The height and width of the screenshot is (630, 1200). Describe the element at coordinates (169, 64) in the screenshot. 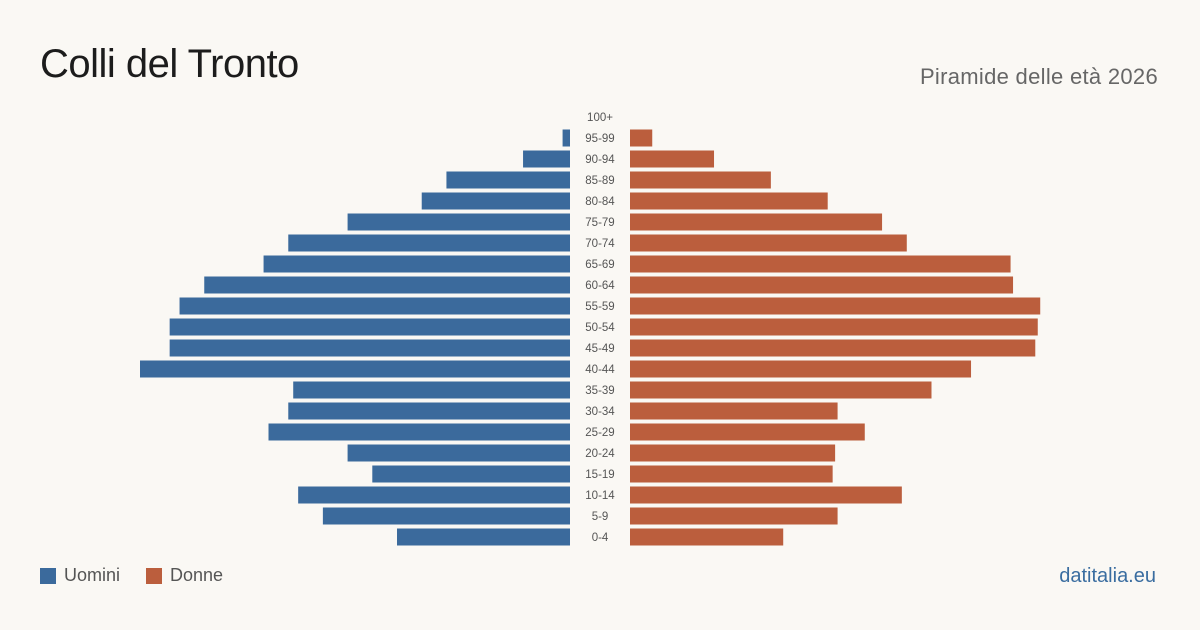

I see `chart-title: Colli del Tronto` at that location.